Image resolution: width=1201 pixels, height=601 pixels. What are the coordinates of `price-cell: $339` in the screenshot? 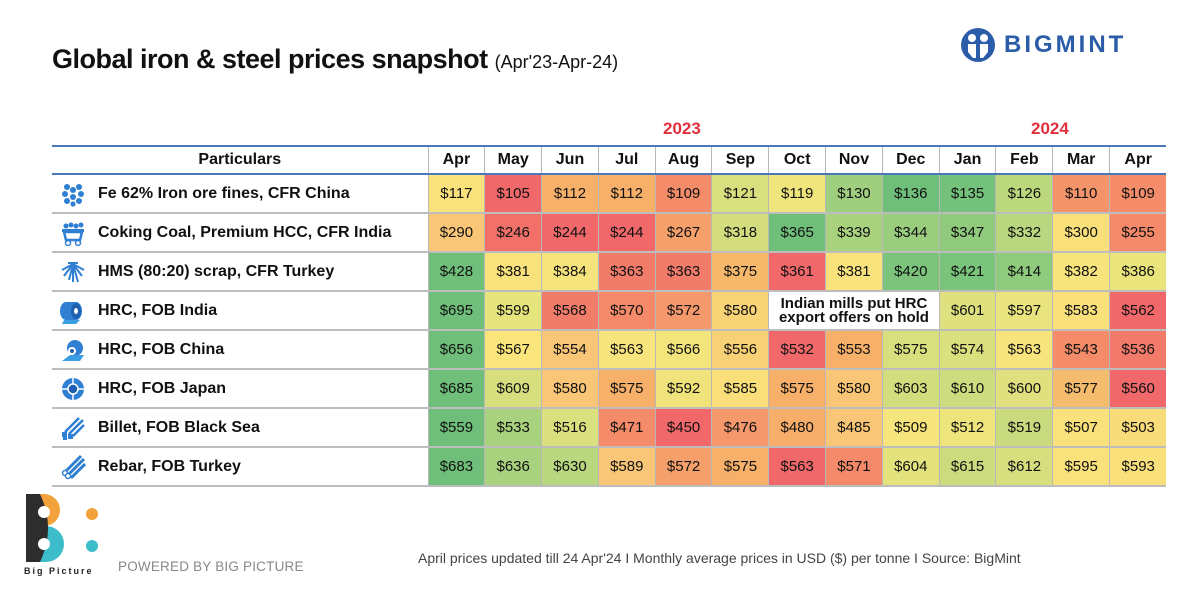 It's located at (854, 233).